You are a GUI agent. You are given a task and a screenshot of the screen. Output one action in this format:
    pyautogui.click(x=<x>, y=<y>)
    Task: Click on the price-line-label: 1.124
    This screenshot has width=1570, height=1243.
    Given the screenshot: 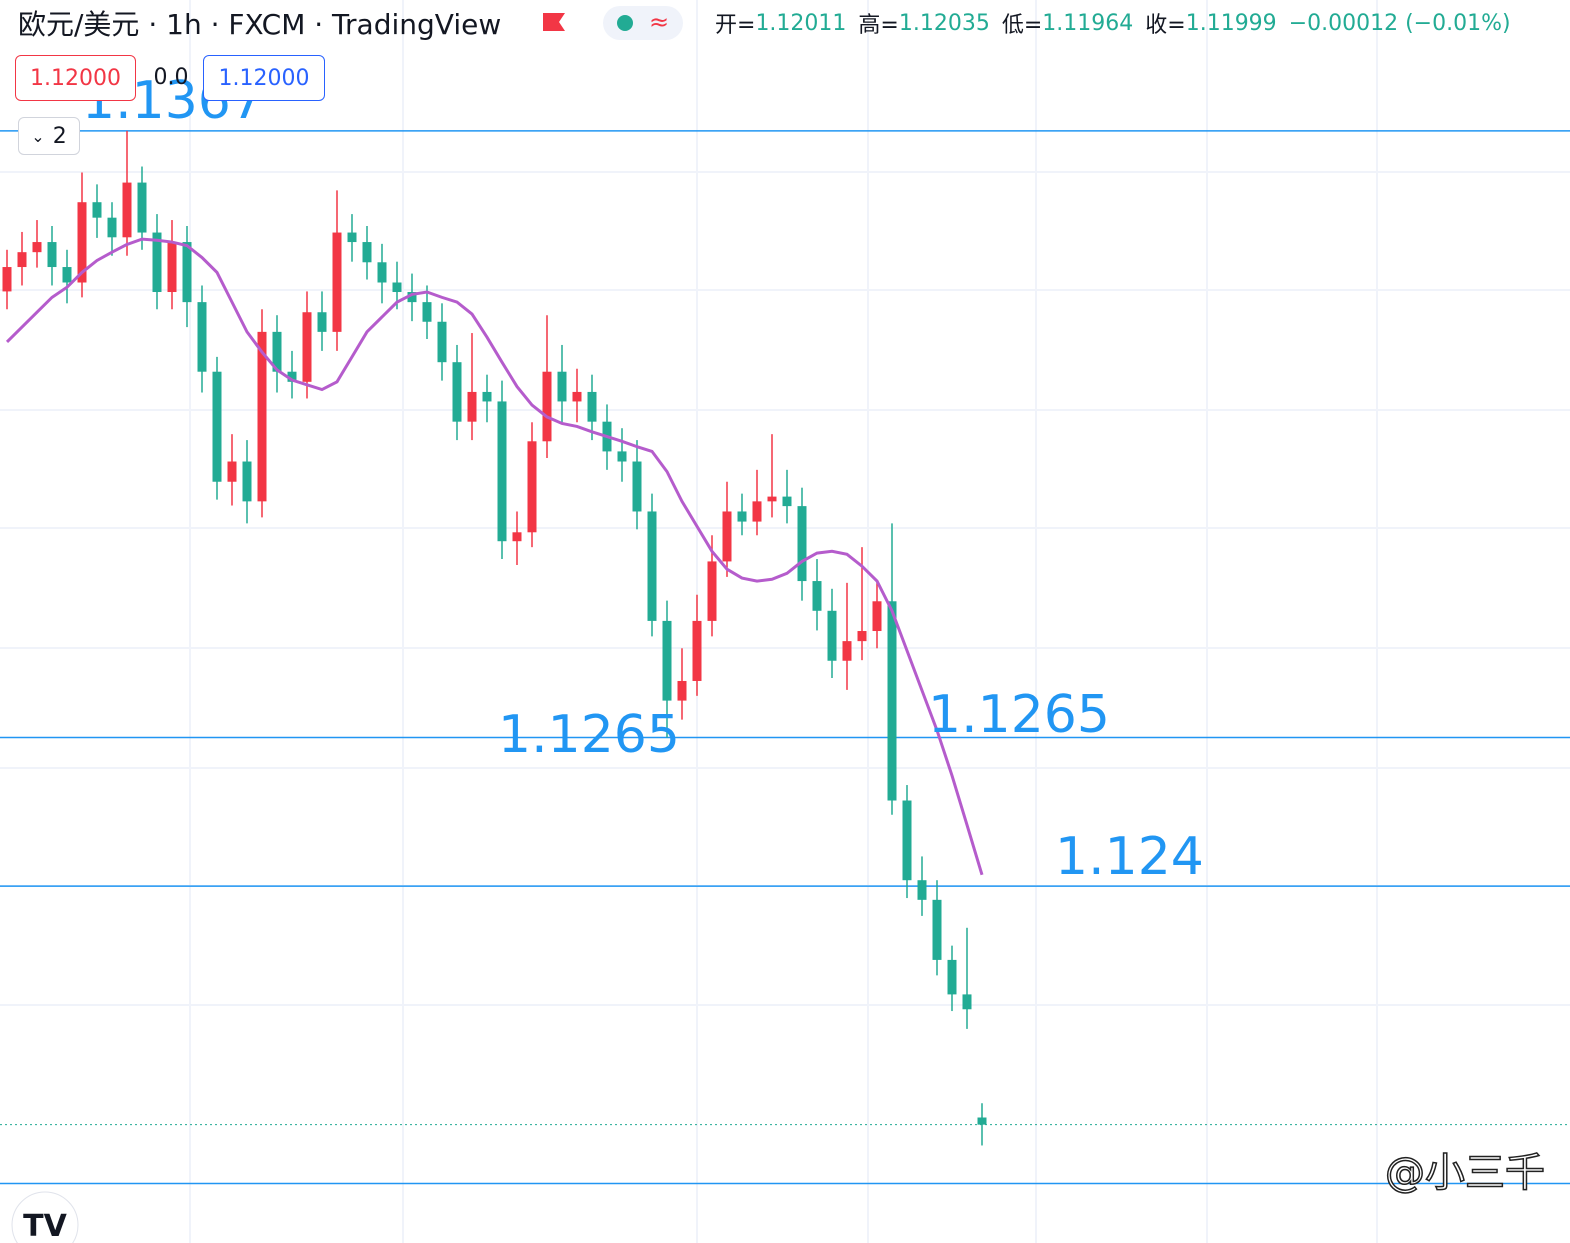 What is the action you would take?
    pyautogui.click(x=1129, y=857)
    